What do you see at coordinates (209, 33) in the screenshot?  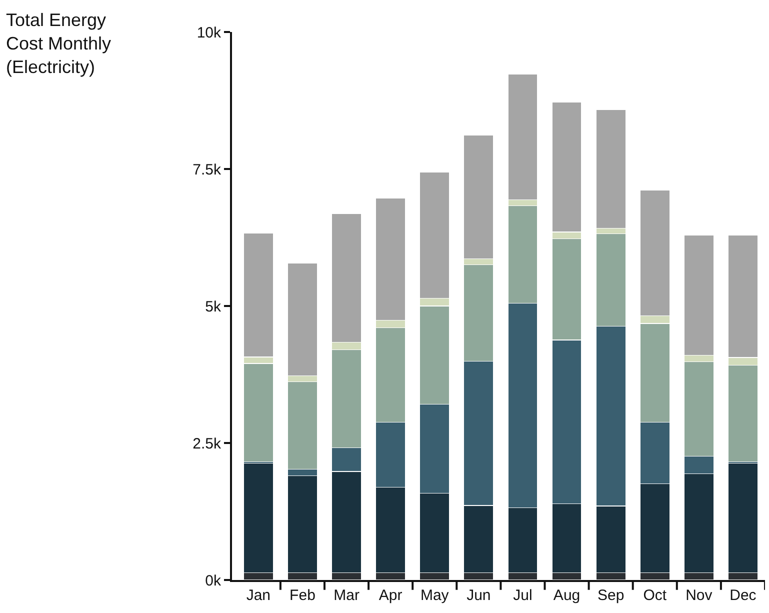 I see `y-tick-label: 10k` at bounding box center [209, 33].